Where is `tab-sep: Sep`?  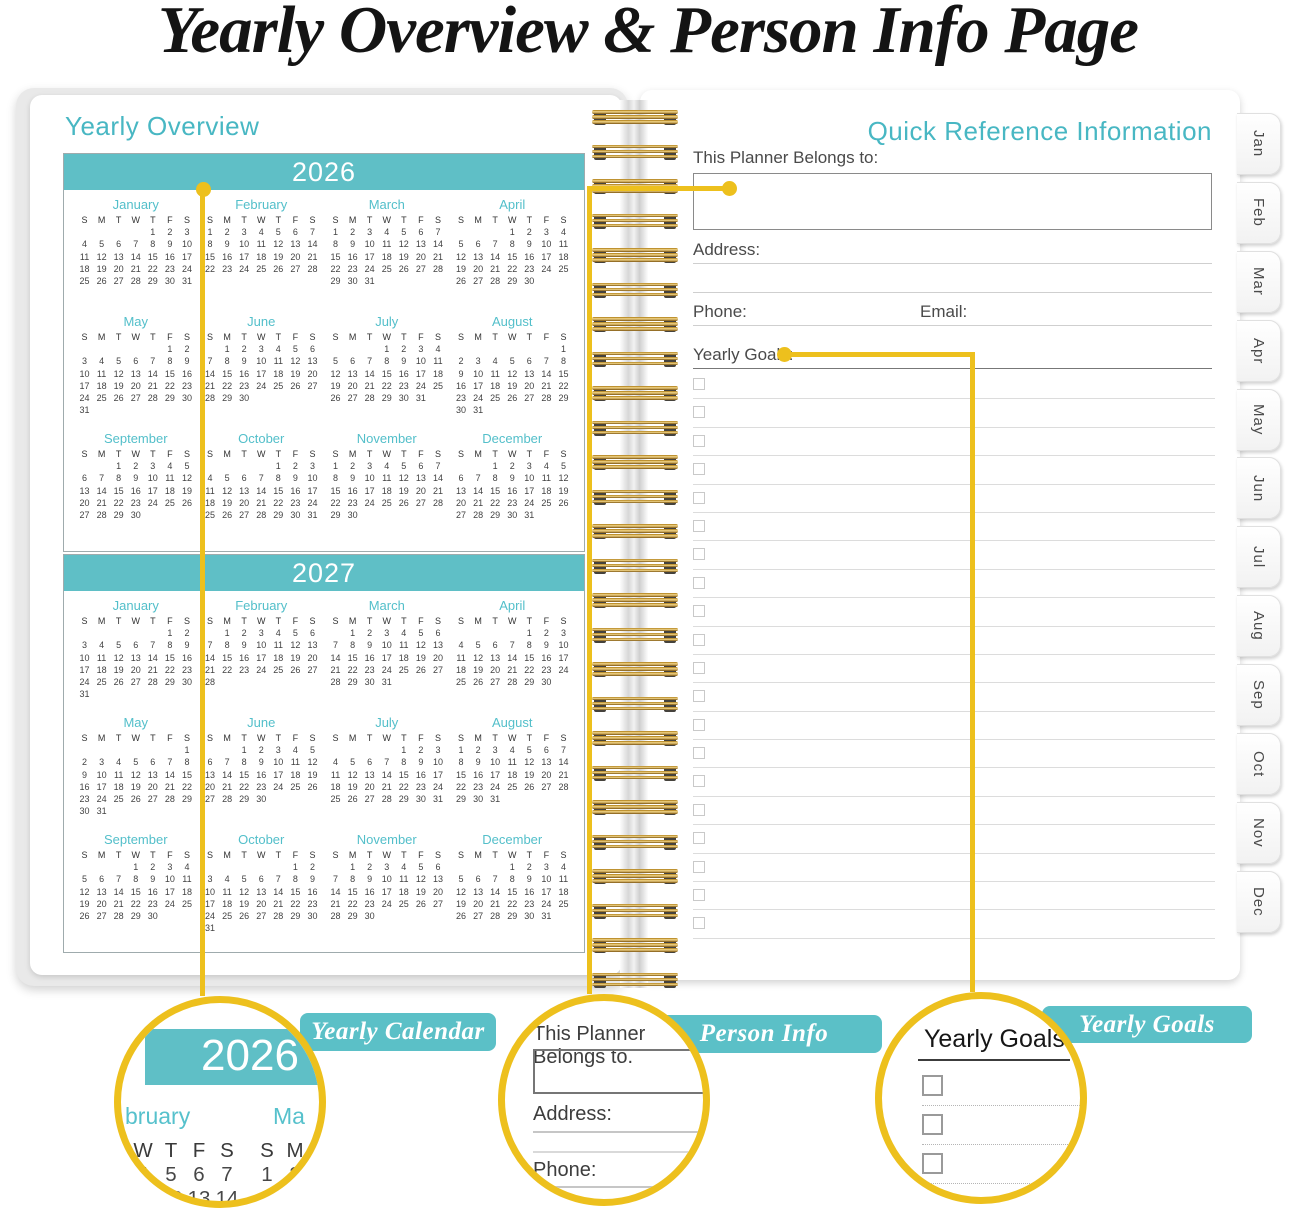
tab-sep: Sep is located at coordinates (1259, 695).